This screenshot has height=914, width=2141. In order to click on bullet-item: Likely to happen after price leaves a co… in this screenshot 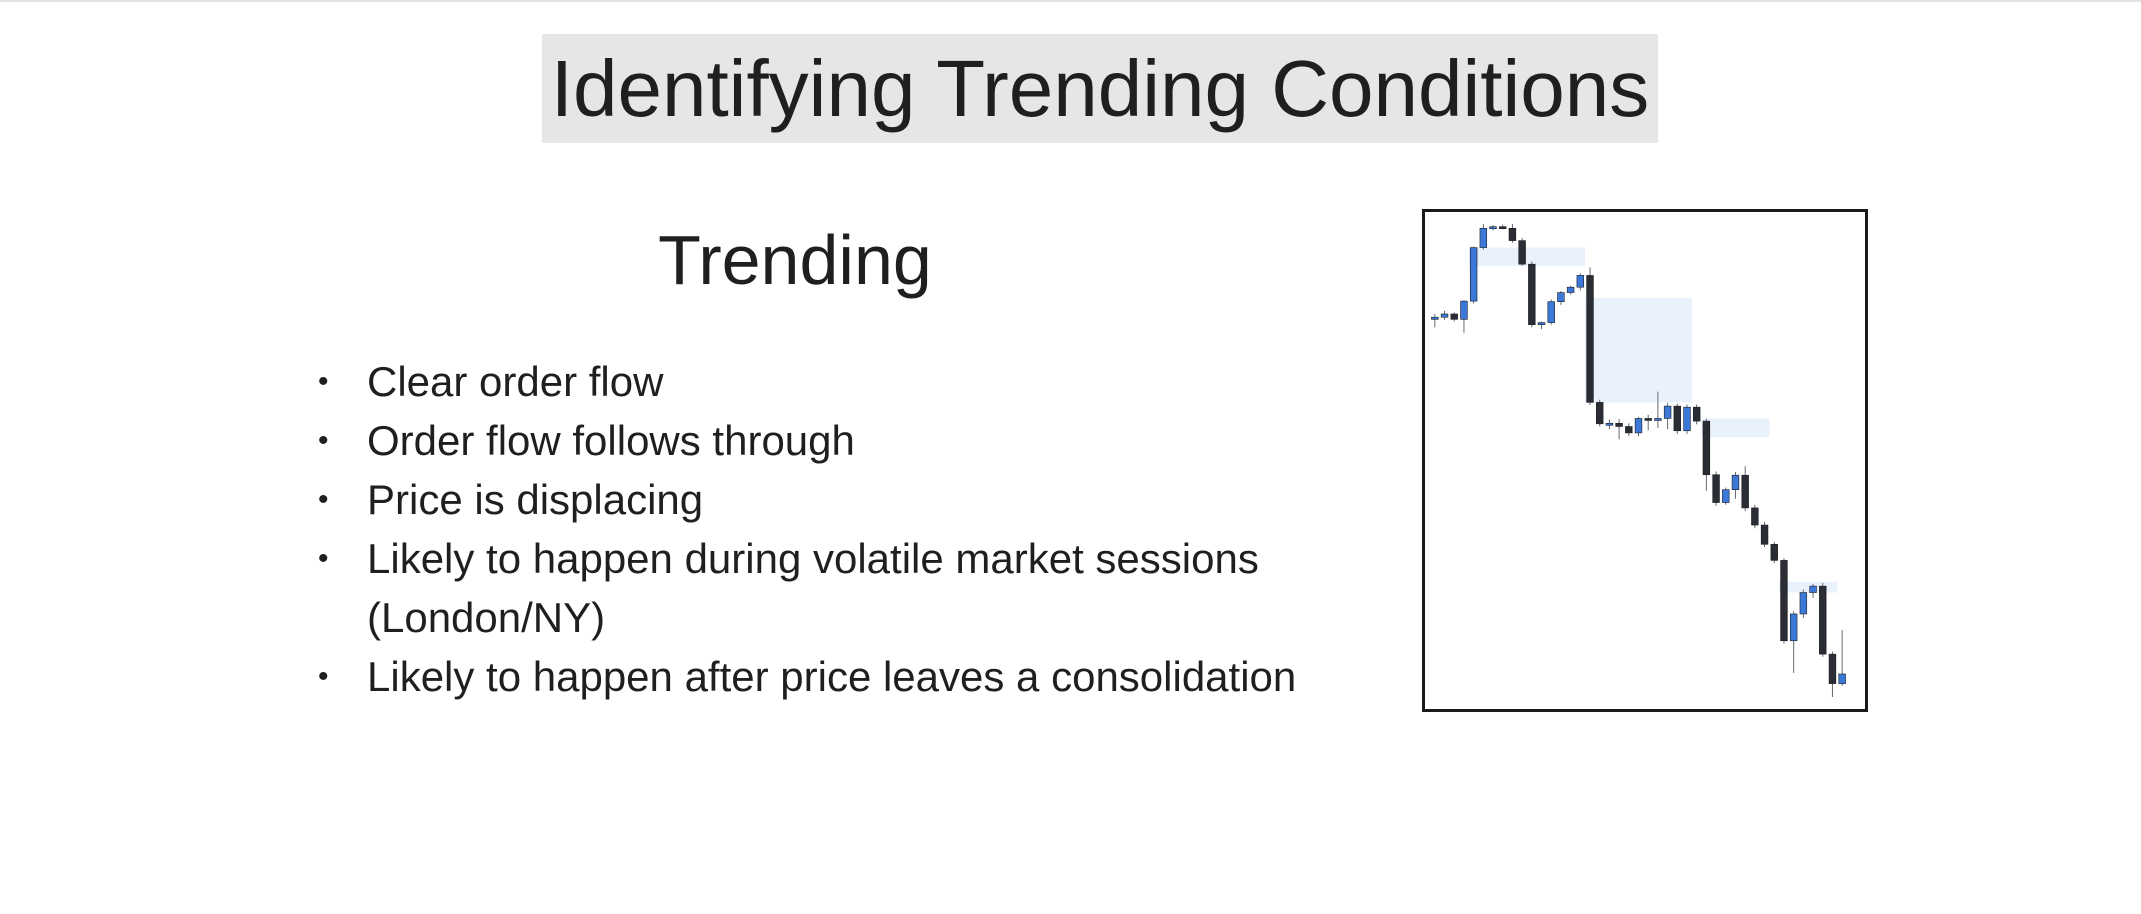, I will do `click(838, 676)`.